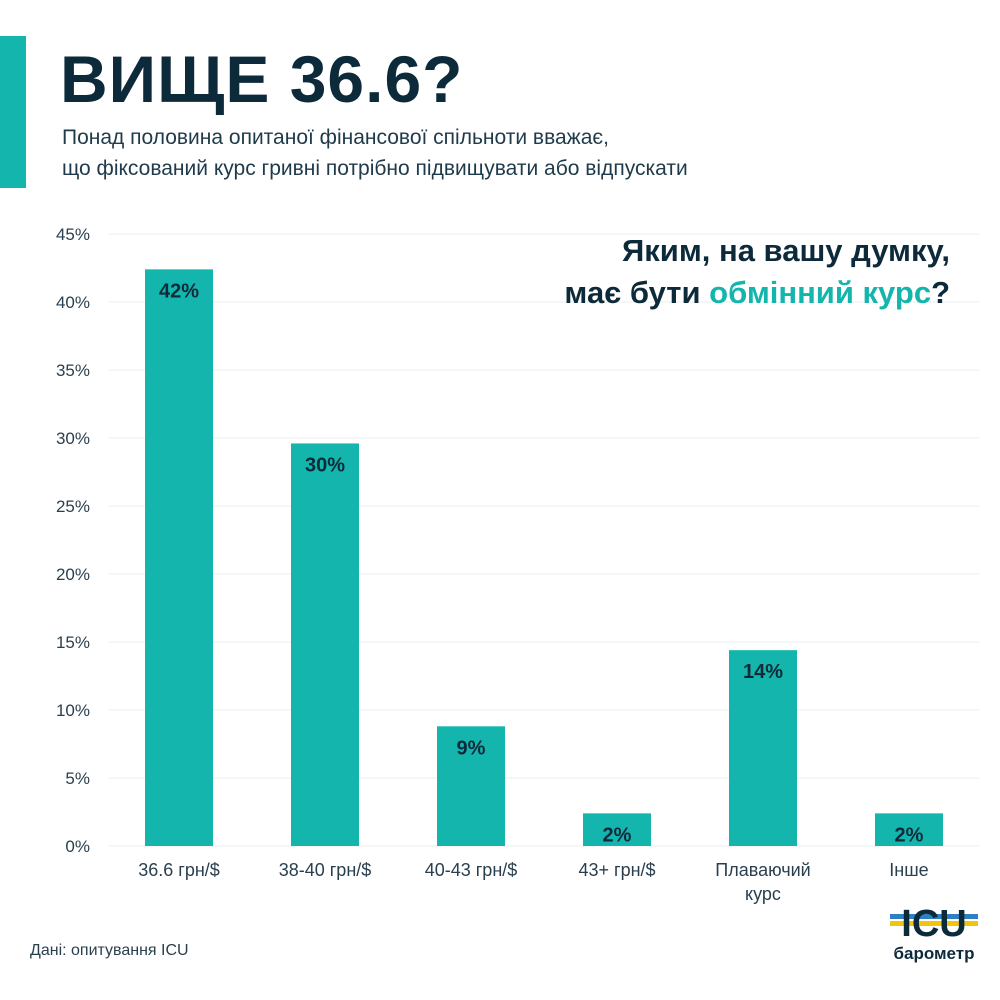 The image size is (1000, 1000). I want to click on x-tick-label: 38-40 грн/$, so click(325, 870).